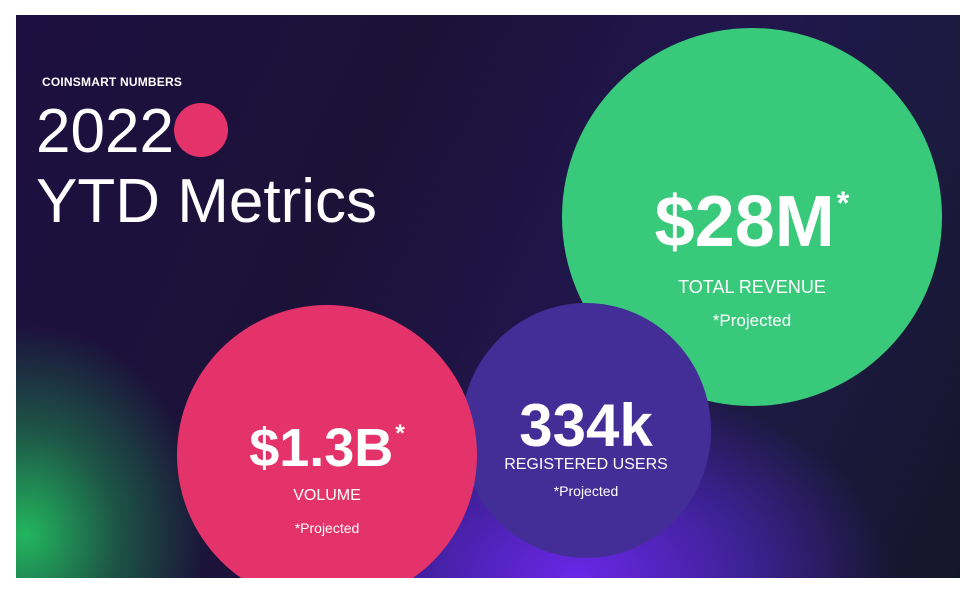 The image size is (980, 592). I want to click on metric-circle-users: 334k REGISTERED USERS *Projected, so click(586, 430).